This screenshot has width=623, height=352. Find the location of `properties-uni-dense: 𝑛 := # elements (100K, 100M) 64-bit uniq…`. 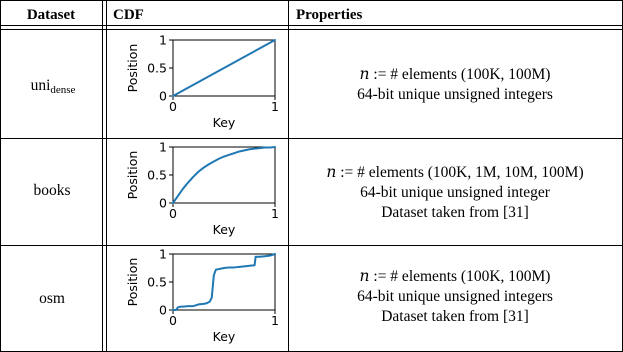

properties-uni-dense: 𝑛 := # elements (100K, 100M) 64-bit uniq… is located at coordinates (455, 84).